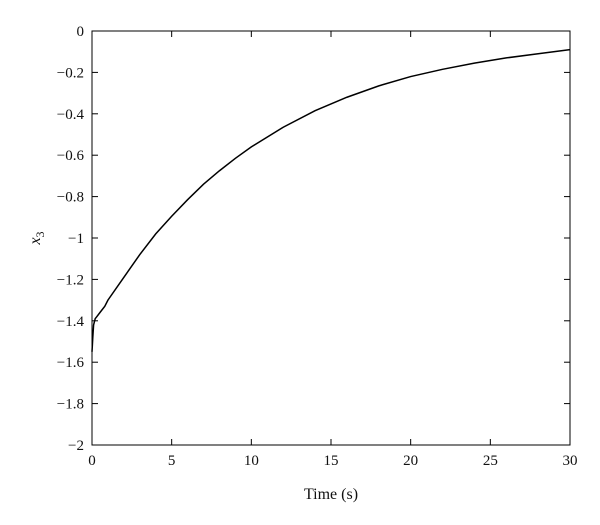 The image size is (600, 525). I want to click on y-axis-title: x3, so click(37, 238).